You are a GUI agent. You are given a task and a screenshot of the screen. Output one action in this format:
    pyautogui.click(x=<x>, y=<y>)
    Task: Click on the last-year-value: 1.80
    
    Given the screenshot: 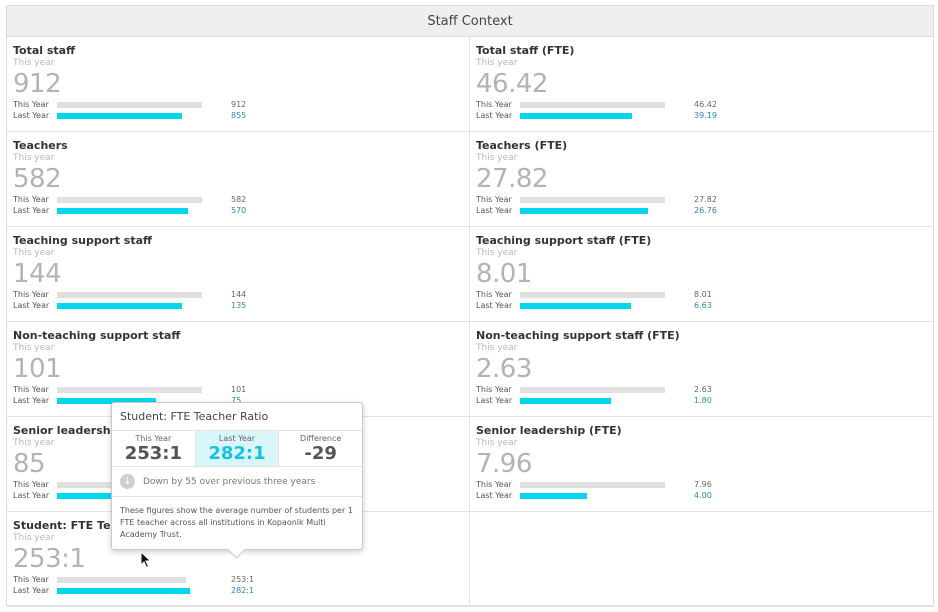 What is the action you would take?
    pyautogui.click(x=703, y=400)
    